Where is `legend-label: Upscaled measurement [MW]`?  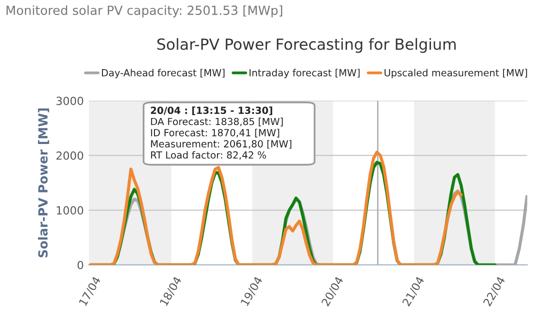 legend-label: Upscaled measurement [MW] is located at coordinates (456, 73).